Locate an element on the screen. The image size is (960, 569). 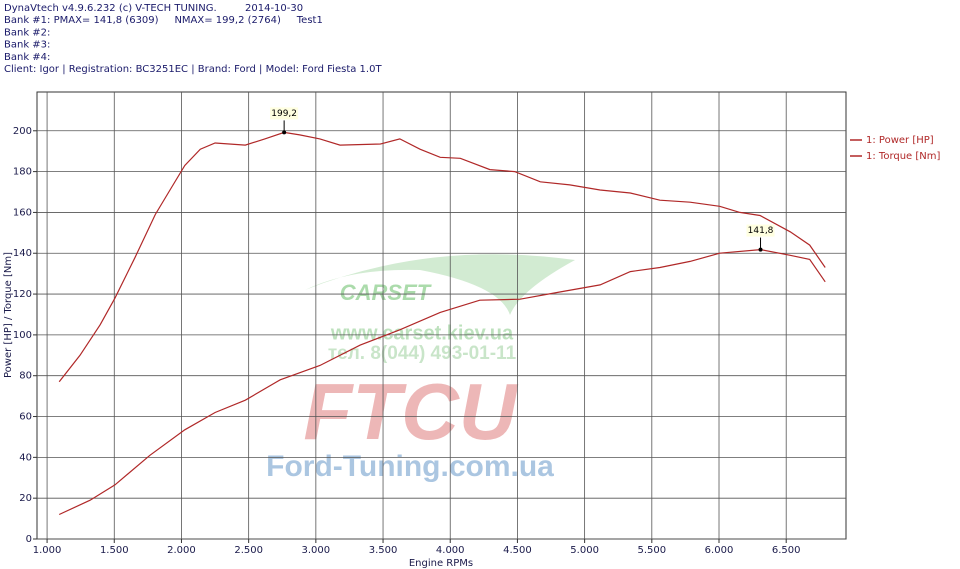
x-tick-label: 6.500 is located at coordinates (786, 550).